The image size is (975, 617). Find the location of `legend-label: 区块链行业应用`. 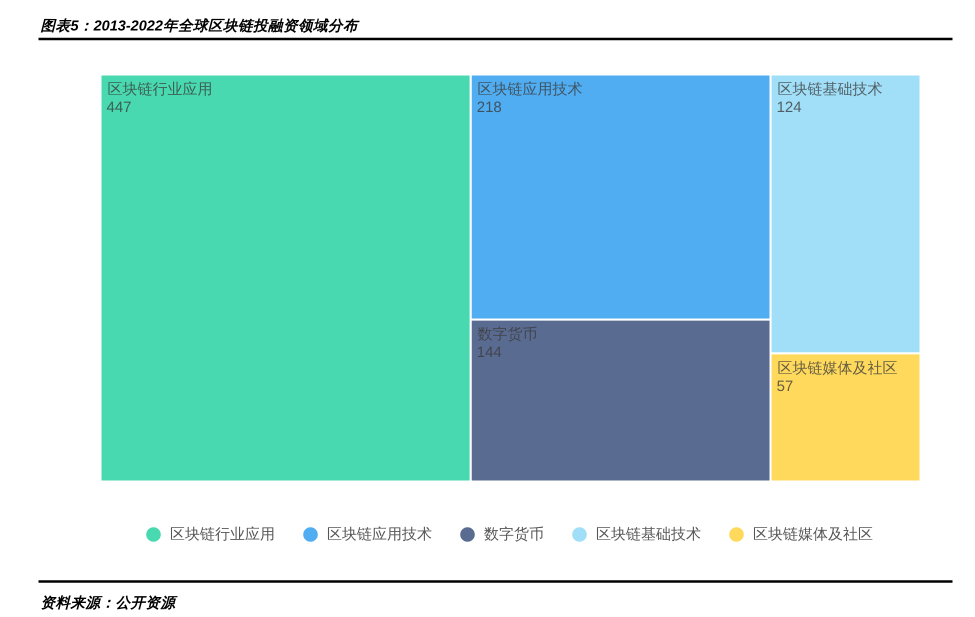

legend-label: 区块链行业应用 is located at coordinates (222, 534).